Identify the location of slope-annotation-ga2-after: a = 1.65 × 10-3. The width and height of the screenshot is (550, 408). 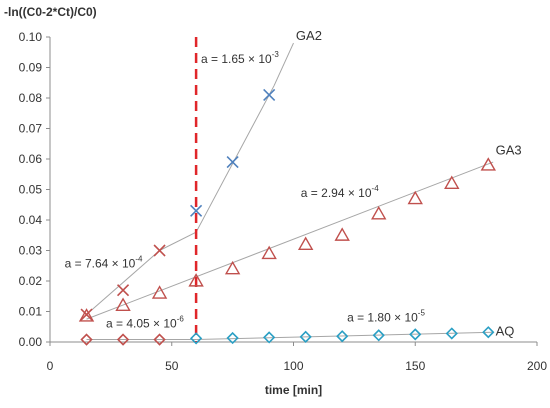
(240, 58).